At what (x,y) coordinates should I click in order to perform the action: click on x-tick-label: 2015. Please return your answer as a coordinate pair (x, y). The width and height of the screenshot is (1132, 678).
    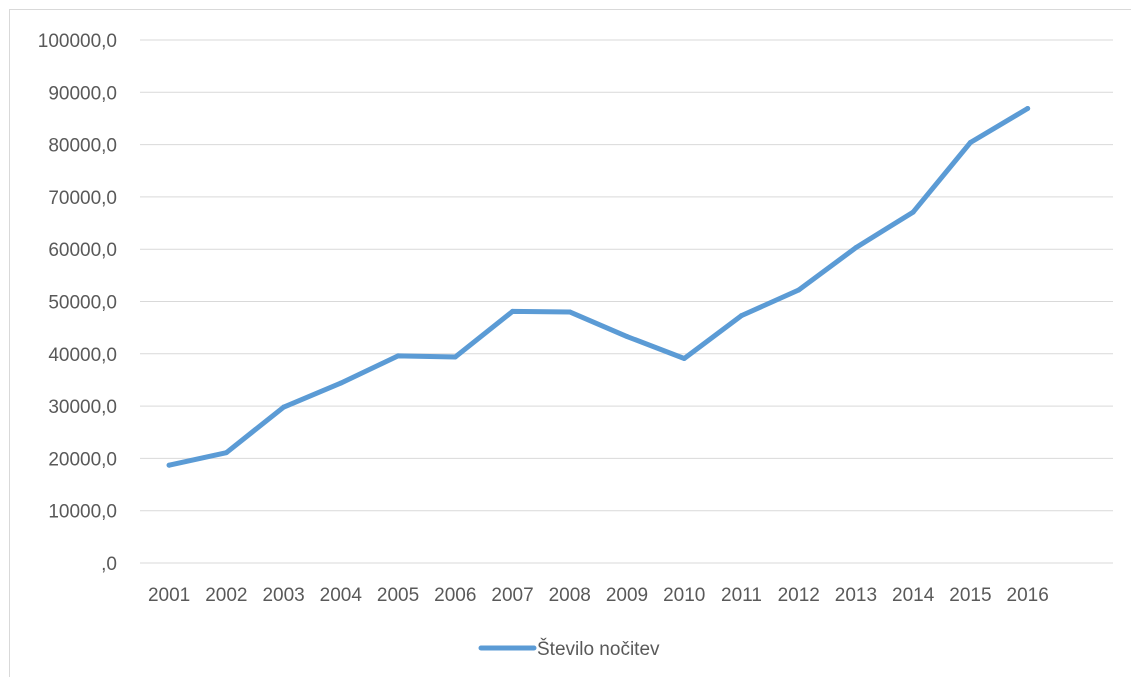
    Looking at the image, I should click on (970, 595).